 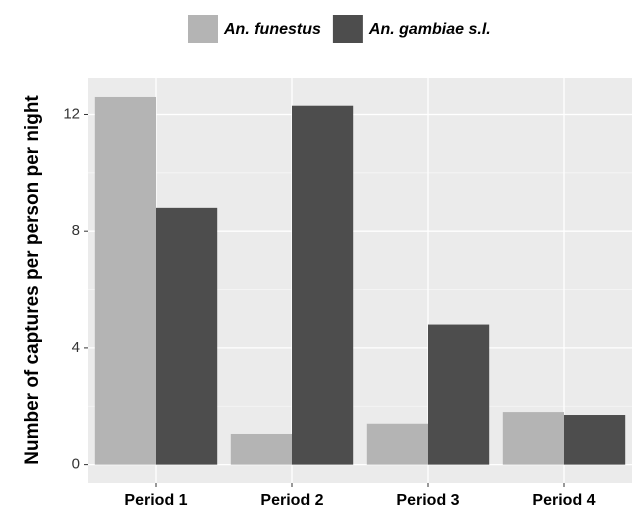 What do you see at coordinates (71, 113) in the screenshot?
I see `y-tick-label: 12` at bounding box center [71, 113].